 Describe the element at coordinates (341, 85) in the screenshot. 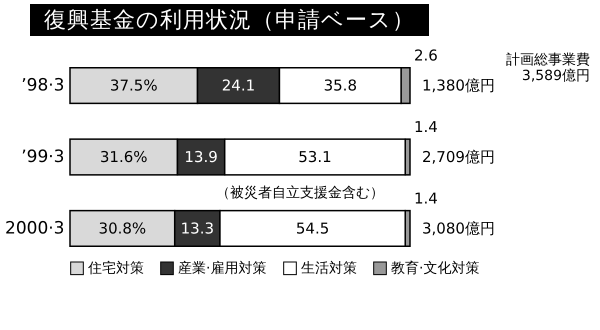

I see `data-label: 35.8` at that location.